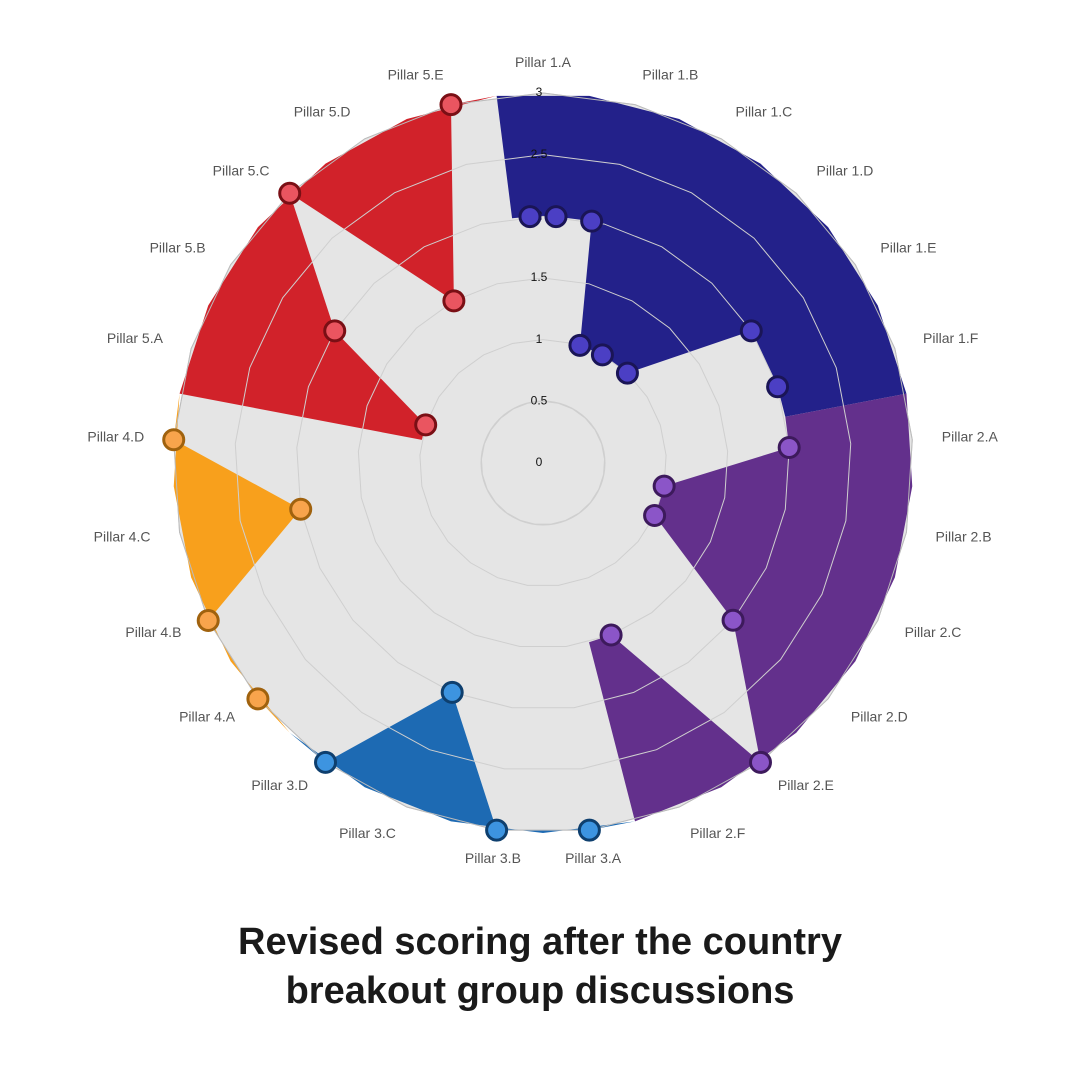 The height and width of the screenshot is (1080, 1080). What do you see at coordinates (970, 437) in the screenshot?
I see `axis-label: Pillar 2.A` at bounding box center [970, 437].